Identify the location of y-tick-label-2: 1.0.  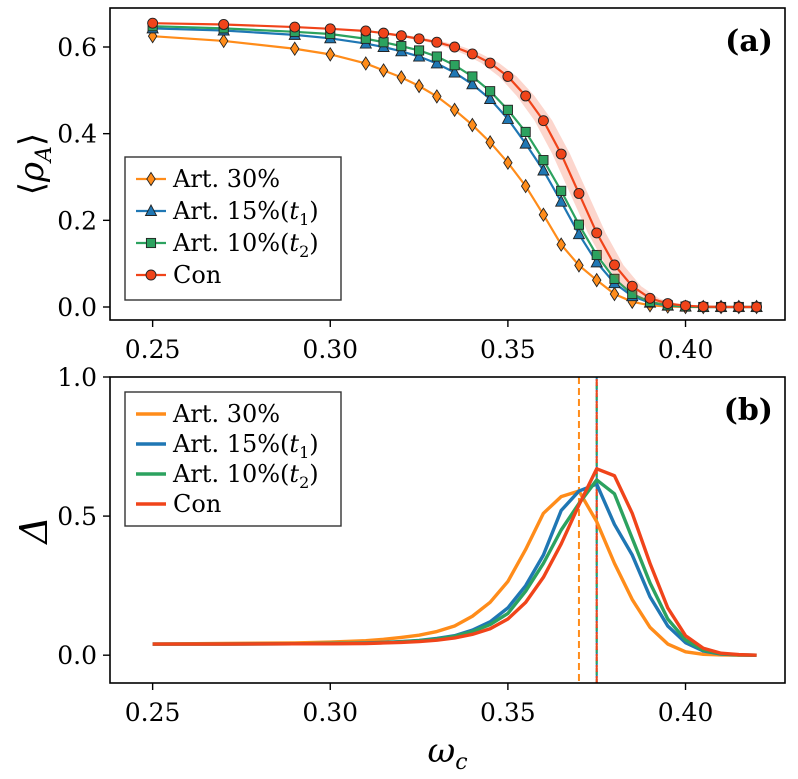
(77, 377).